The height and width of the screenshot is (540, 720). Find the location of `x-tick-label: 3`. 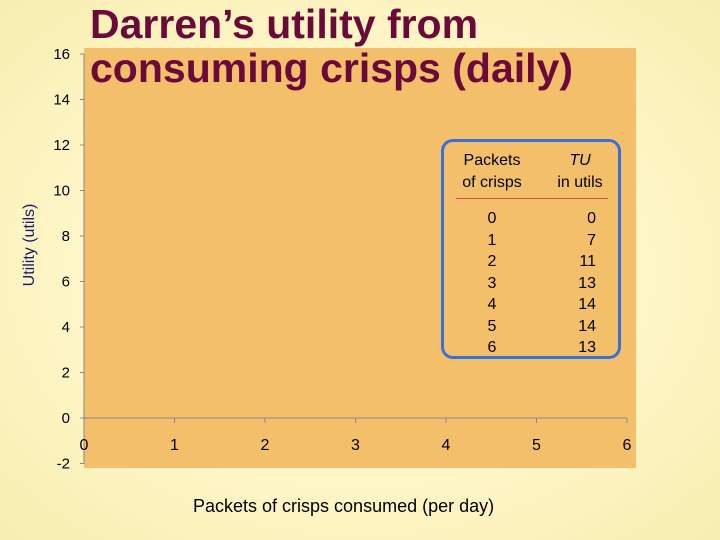

x-tick-label: 3 is located at coordinates (355, 445).